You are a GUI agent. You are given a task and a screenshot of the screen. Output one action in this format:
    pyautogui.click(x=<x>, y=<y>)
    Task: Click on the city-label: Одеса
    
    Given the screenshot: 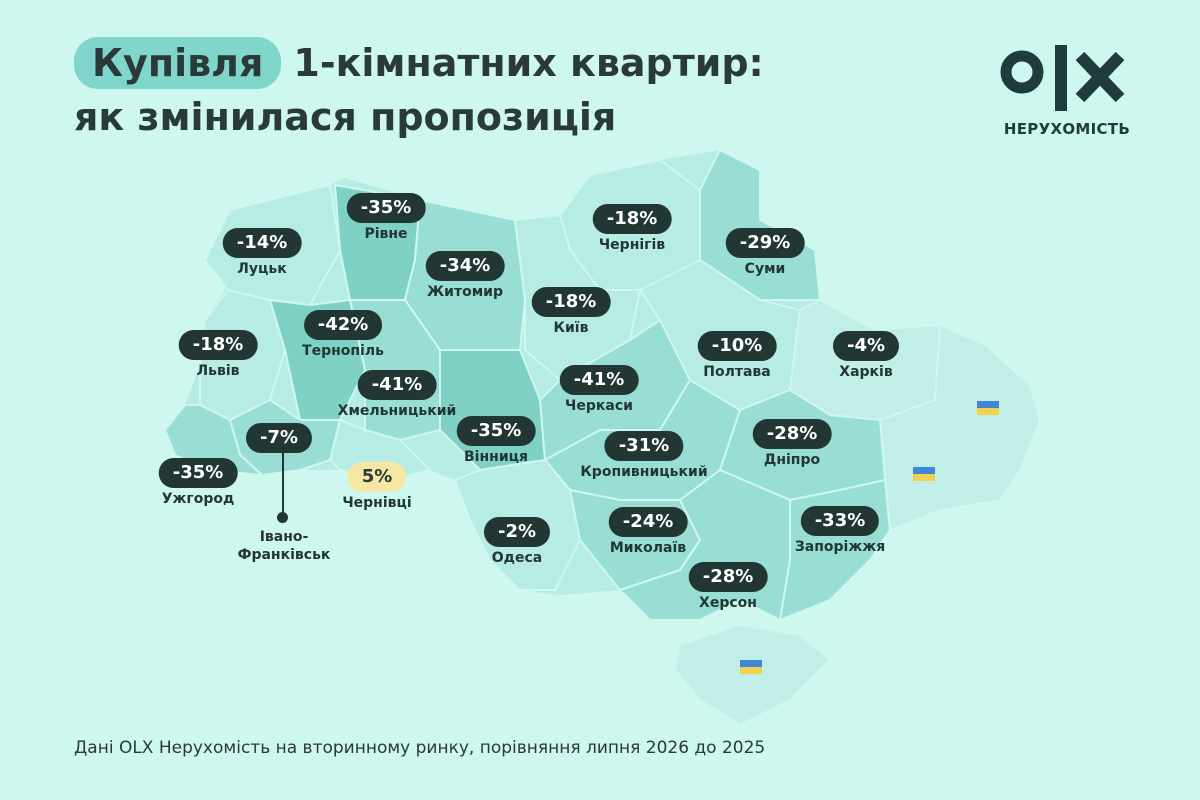 What is the action you would take?
    pyautogui.click(x=517, y=558)
    